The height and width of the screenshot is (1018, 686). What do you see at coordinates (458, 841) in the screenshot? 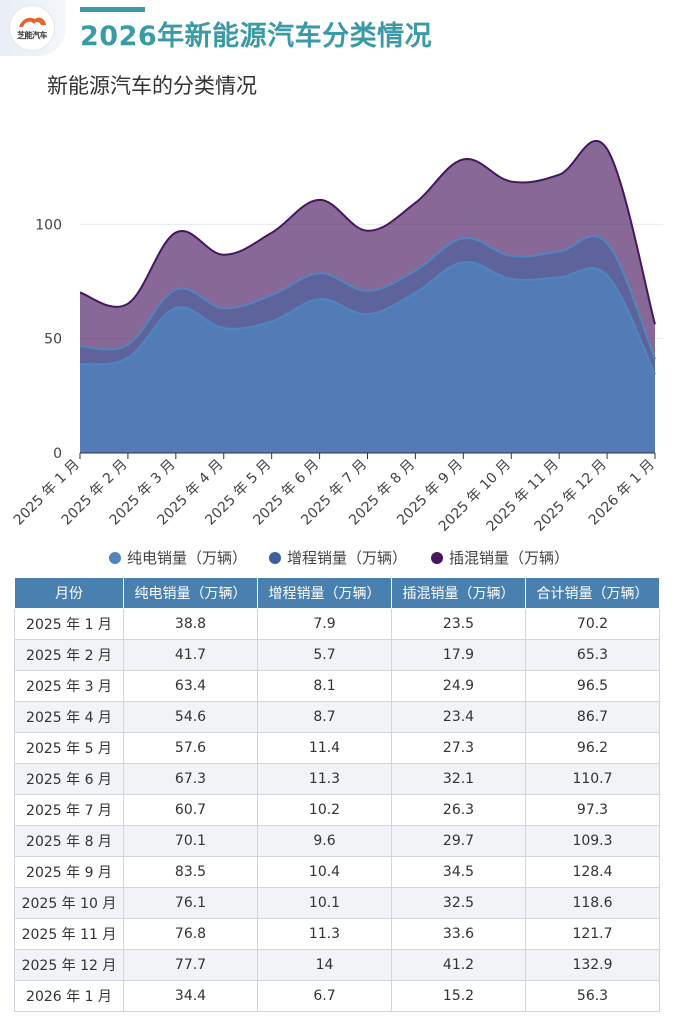
I see `table-cell: 29.7` at bounding box center [458, 841].